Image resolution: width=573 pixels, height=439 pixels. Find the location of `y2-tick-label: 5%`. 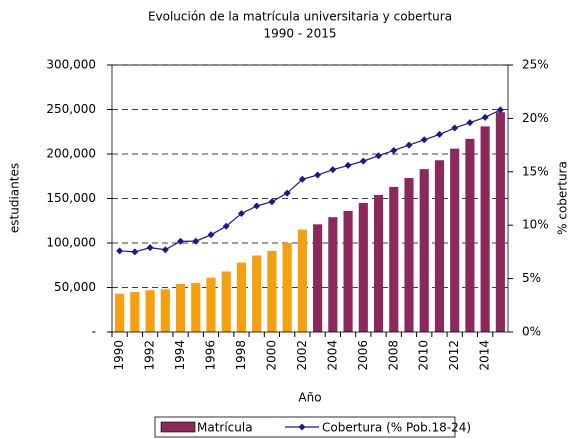

y2-tick-label: 5% is located at coordinates (531, 278).